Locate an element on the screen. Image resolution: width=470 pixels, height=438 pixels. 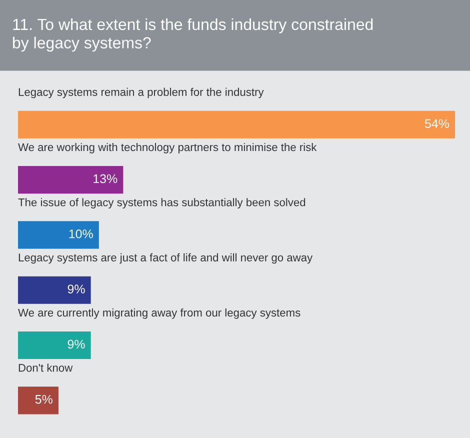
y-tick-label: Legacy systems are just a fact of life and will never go away is located at coordinates (165, 258).